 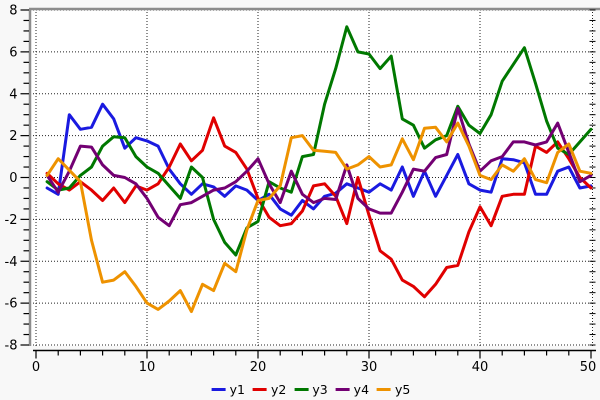 I want to click on legend-swatch-y1, so click(x=218, y=389).